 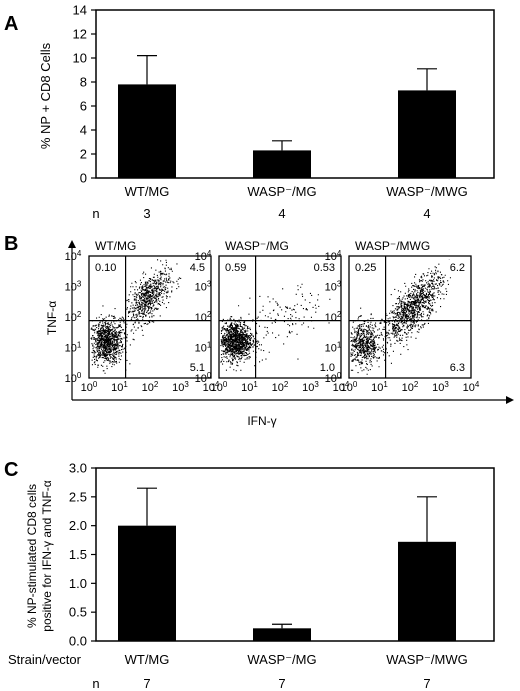 I want to click on panel-b-x-axis-label: IFN-γ, so click(x=261, y=421).